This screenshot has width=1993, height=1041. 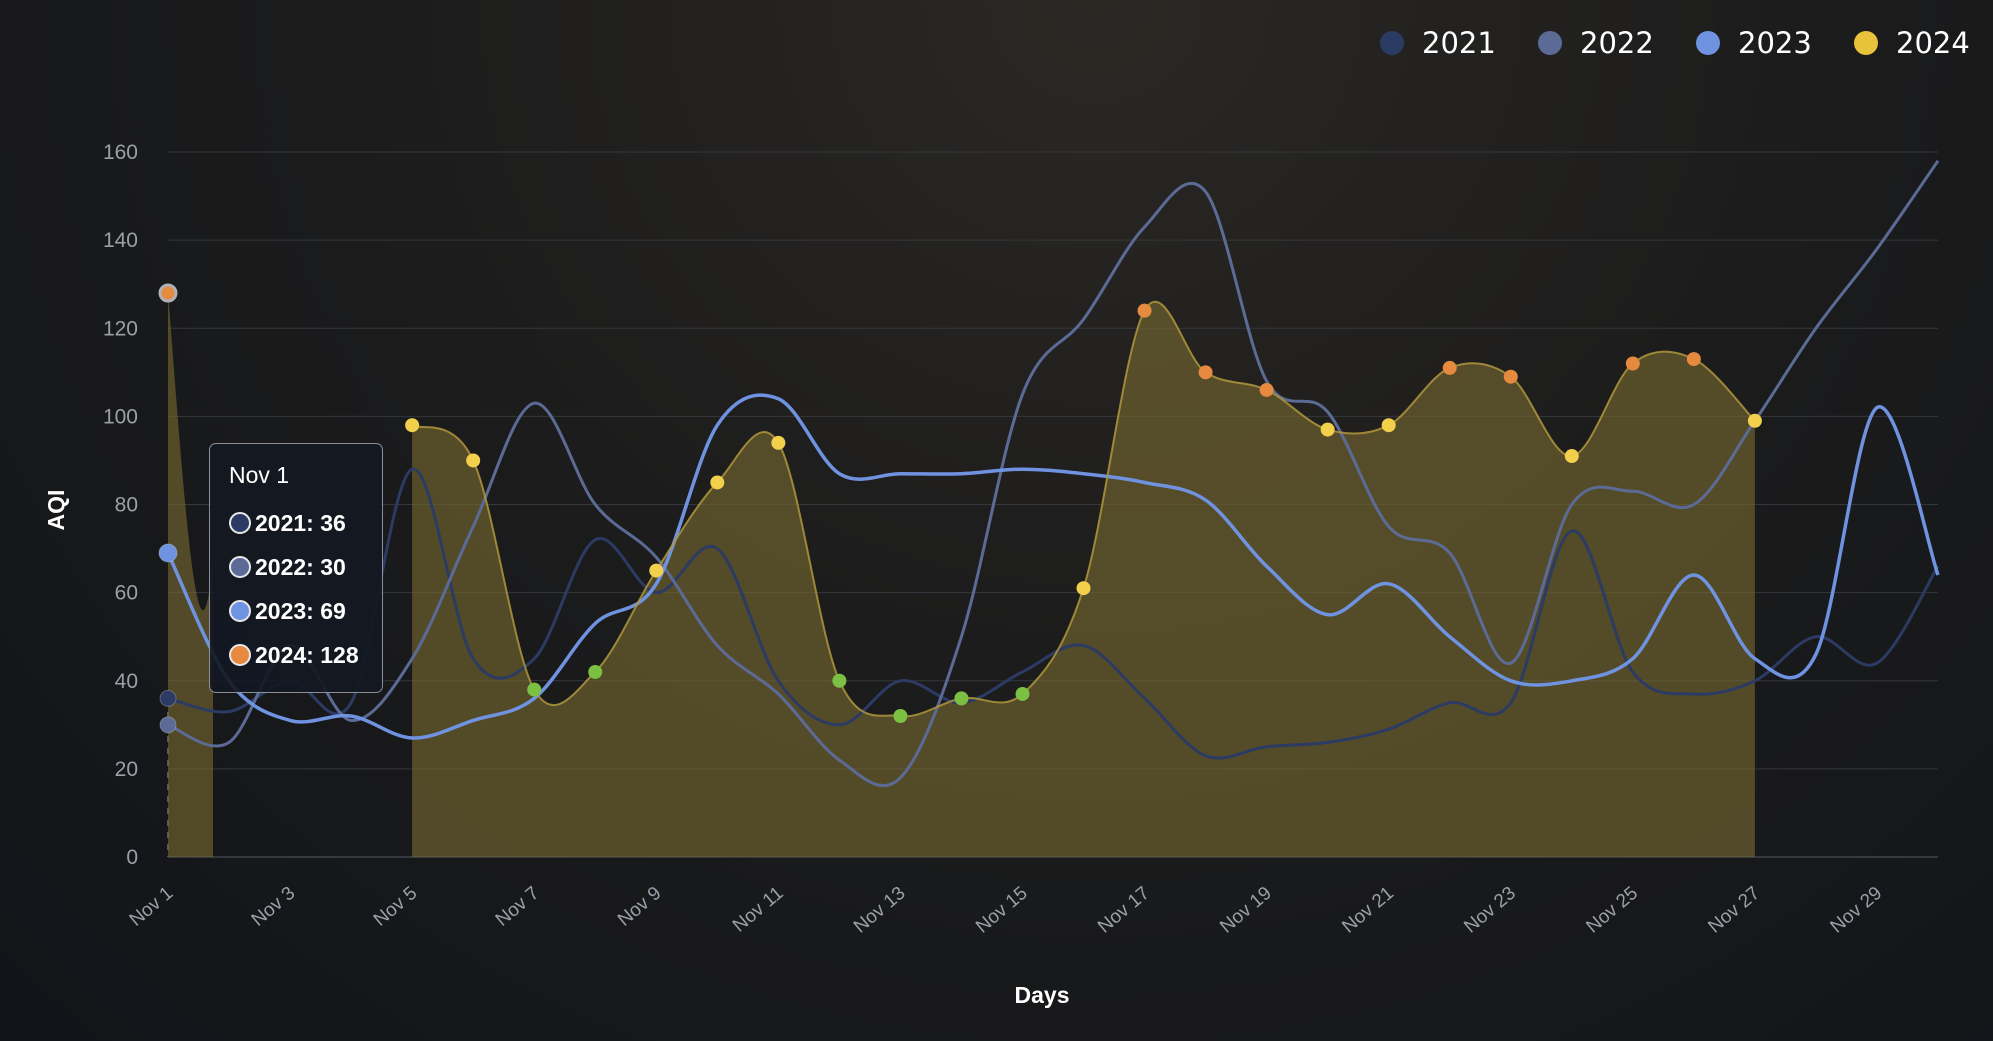 I want to click on tooltip-row-2024: 2024: 128, so click(x=305, y=655).